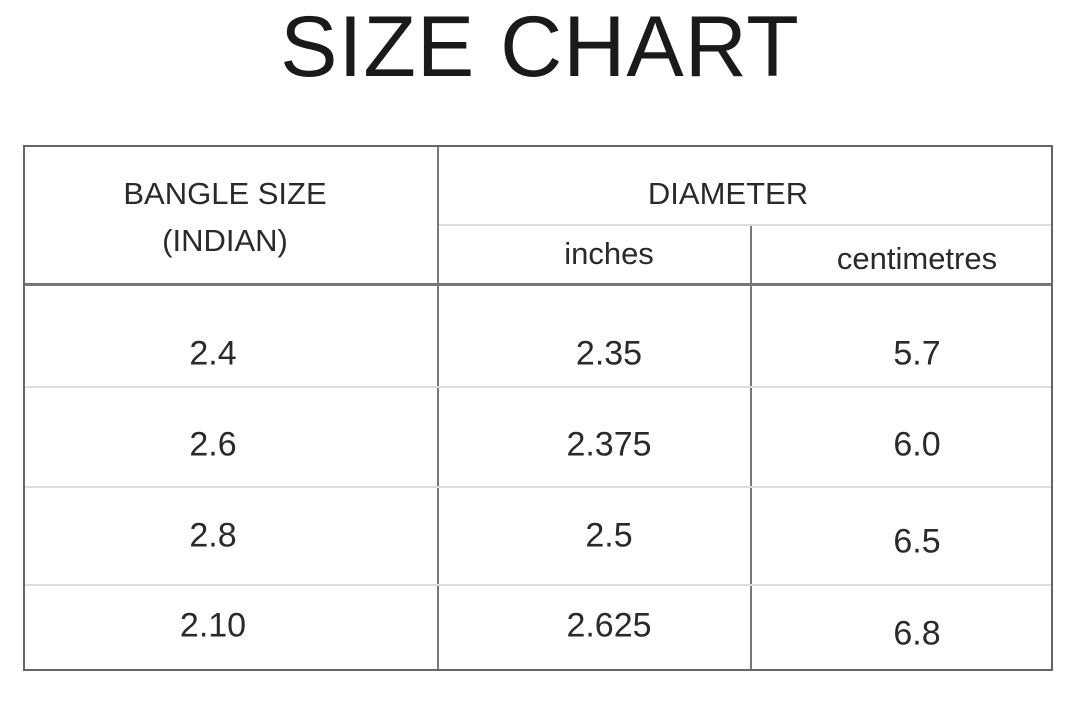 The height and width of the screenshot is (725, 1080). I want to click on subheader-divider, so click(745, 225).